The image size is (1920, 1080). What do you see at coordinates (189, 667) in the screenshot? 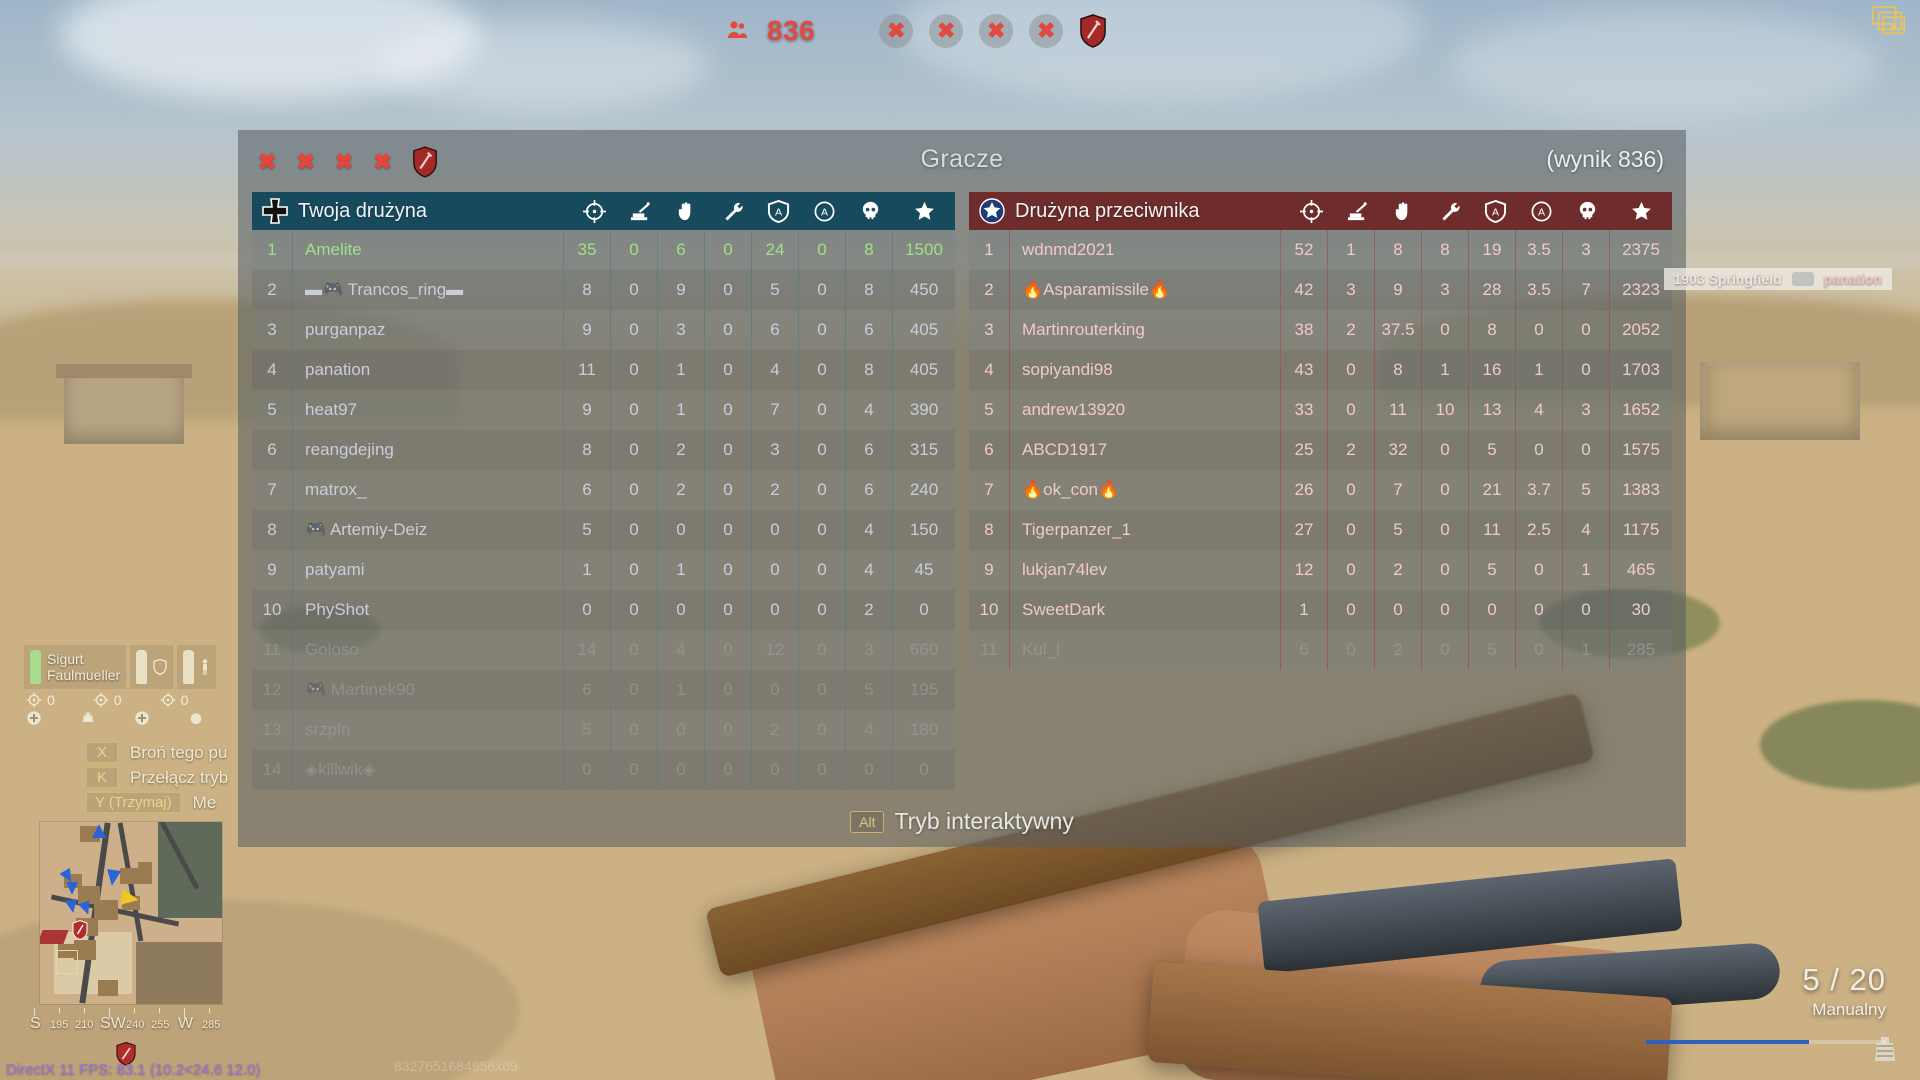
I see `bullet-icon` at bounding box center [189, 667].